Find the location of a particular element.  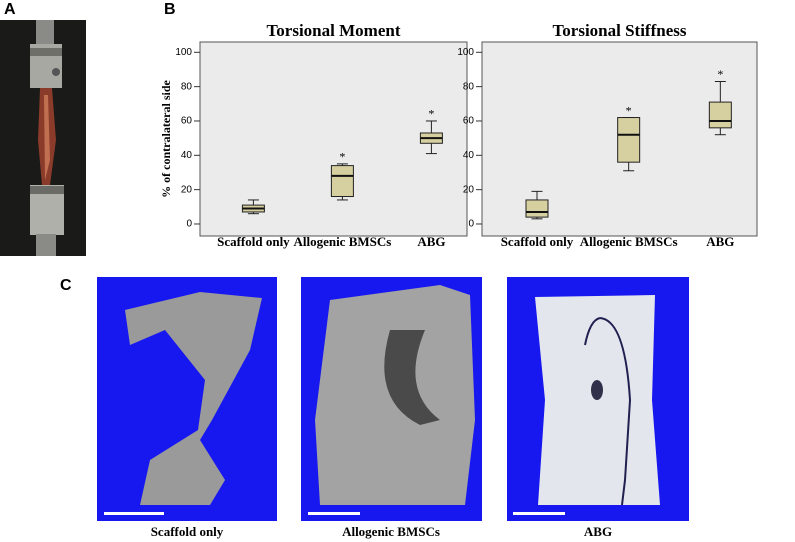

chart-title: Torsional Stiffness is located at coordinates (620, 30).